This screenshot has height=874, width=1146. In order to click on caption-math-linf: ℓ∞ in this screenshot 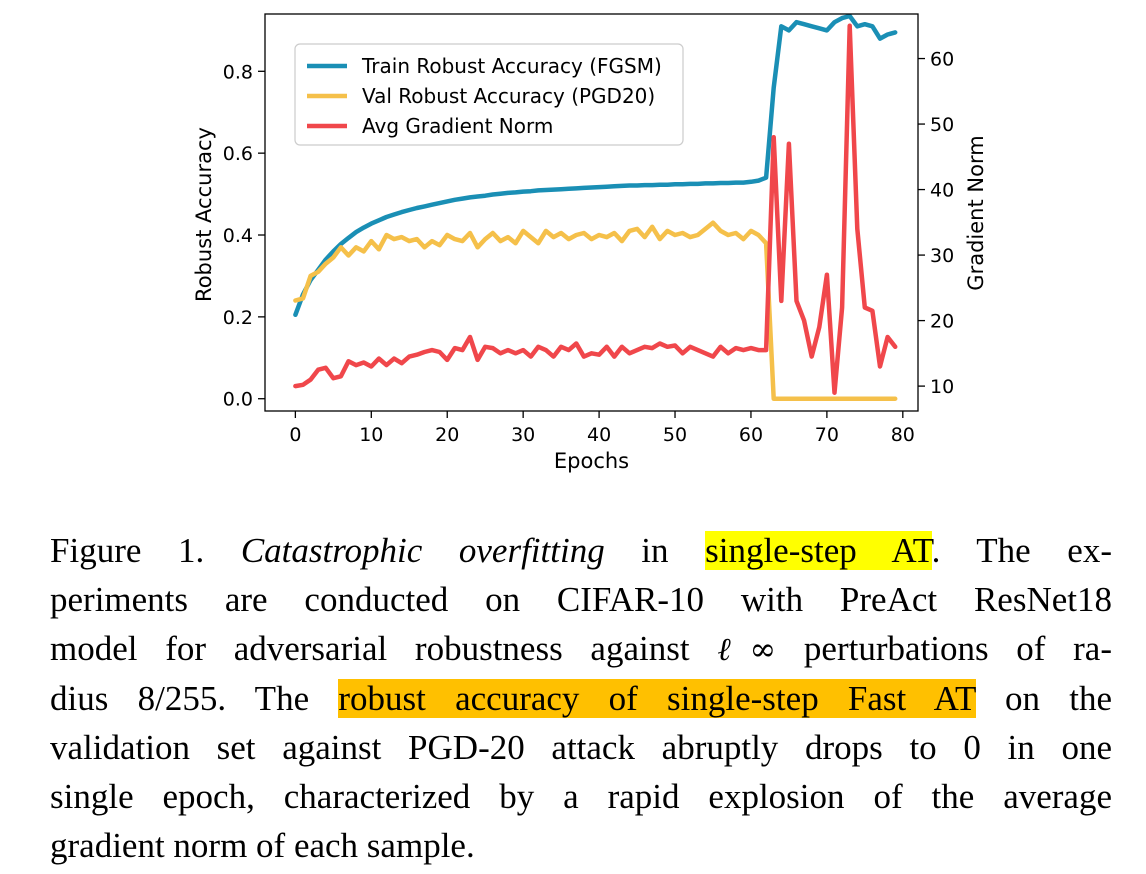, I will do `click(747, 649)`.